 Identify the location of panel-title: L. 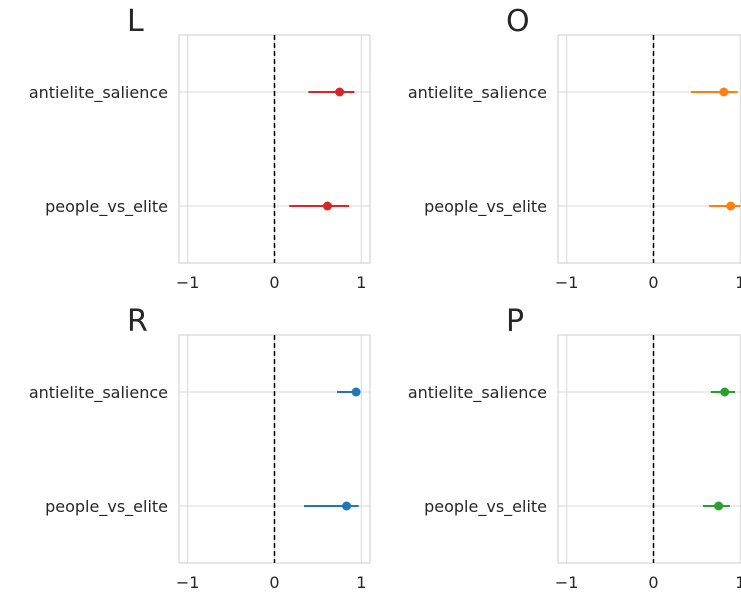
(135, 21).